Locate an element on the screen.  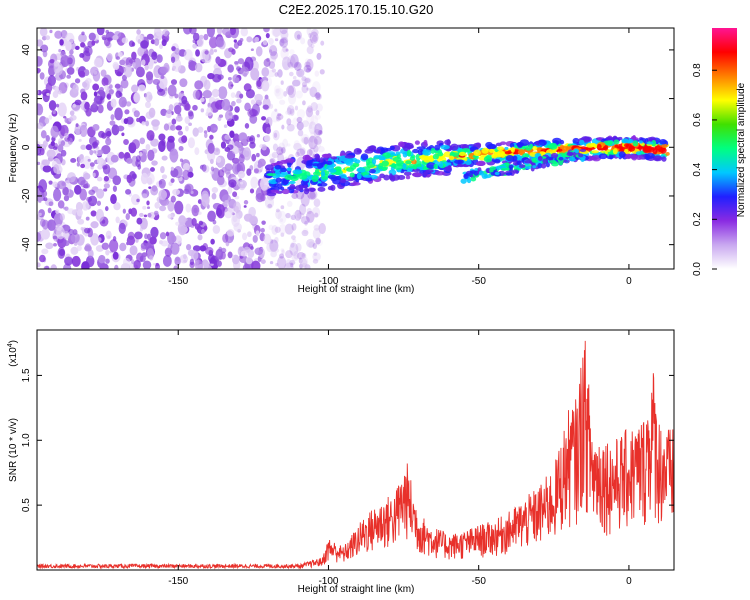
snr-x-tick-label: -100 is located at coordinates (328, 581).